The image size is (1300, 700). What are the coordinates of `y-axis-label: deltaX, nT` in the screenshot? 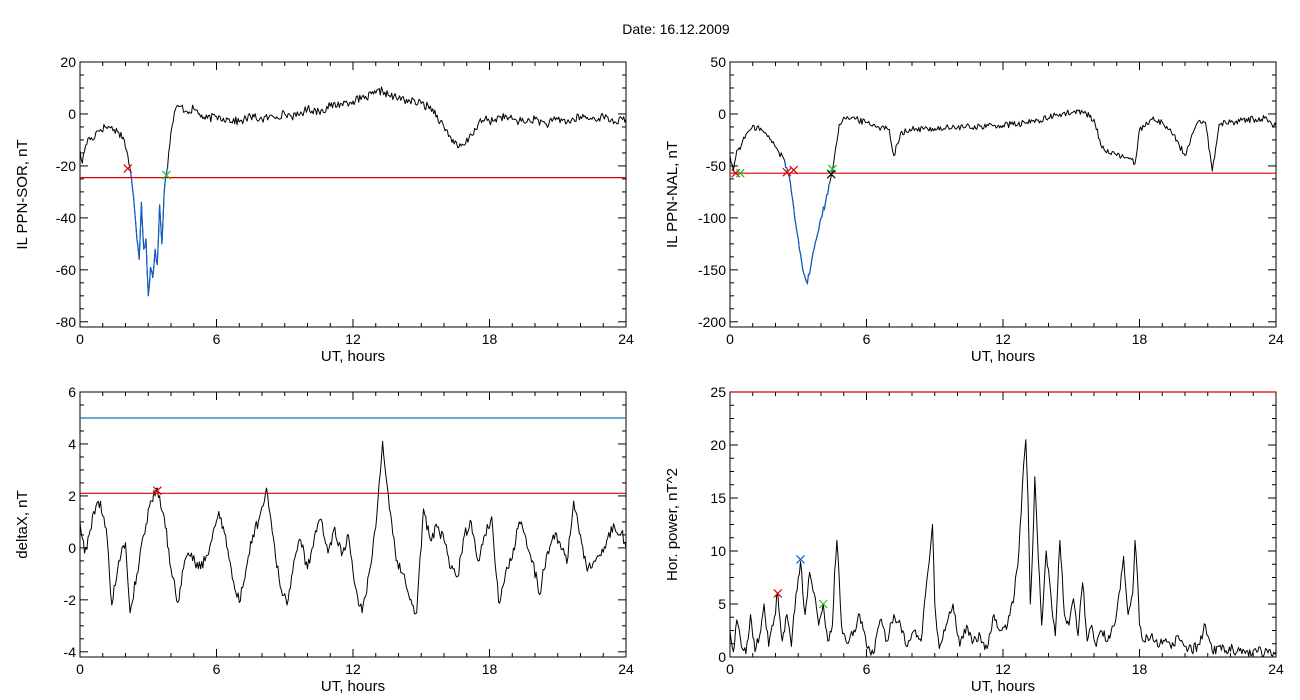 It's located at (22, 524).